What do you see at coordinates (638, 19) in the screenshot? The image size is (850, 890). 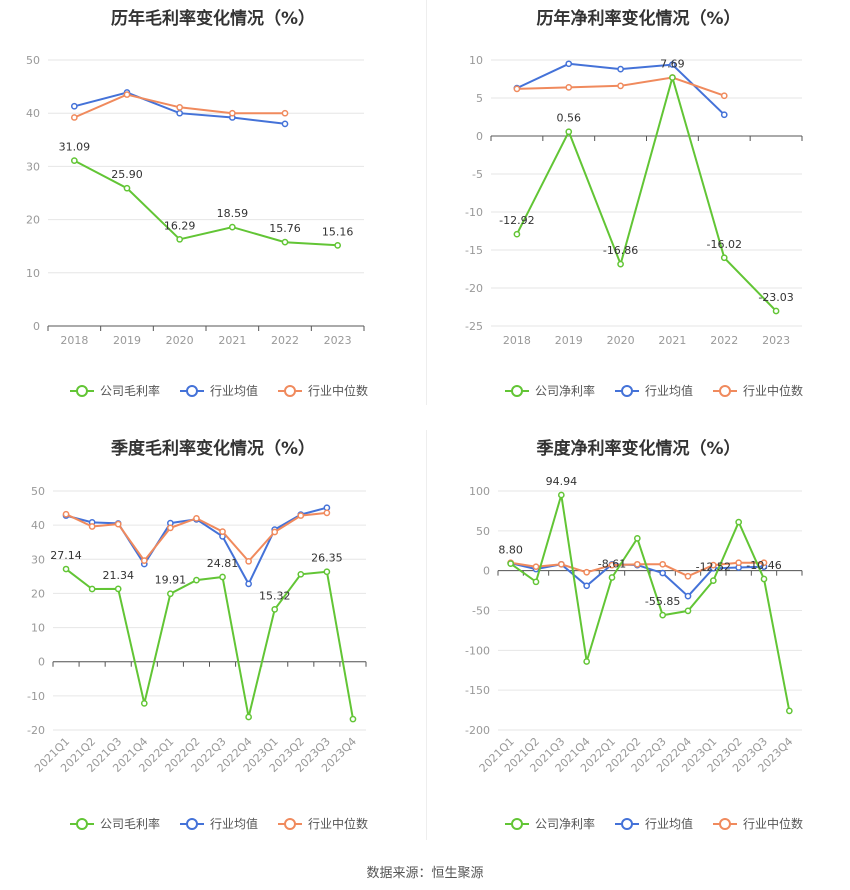 I see `chart-title: 历年净利率变化情况（%）` at bounding box center [638, 19].